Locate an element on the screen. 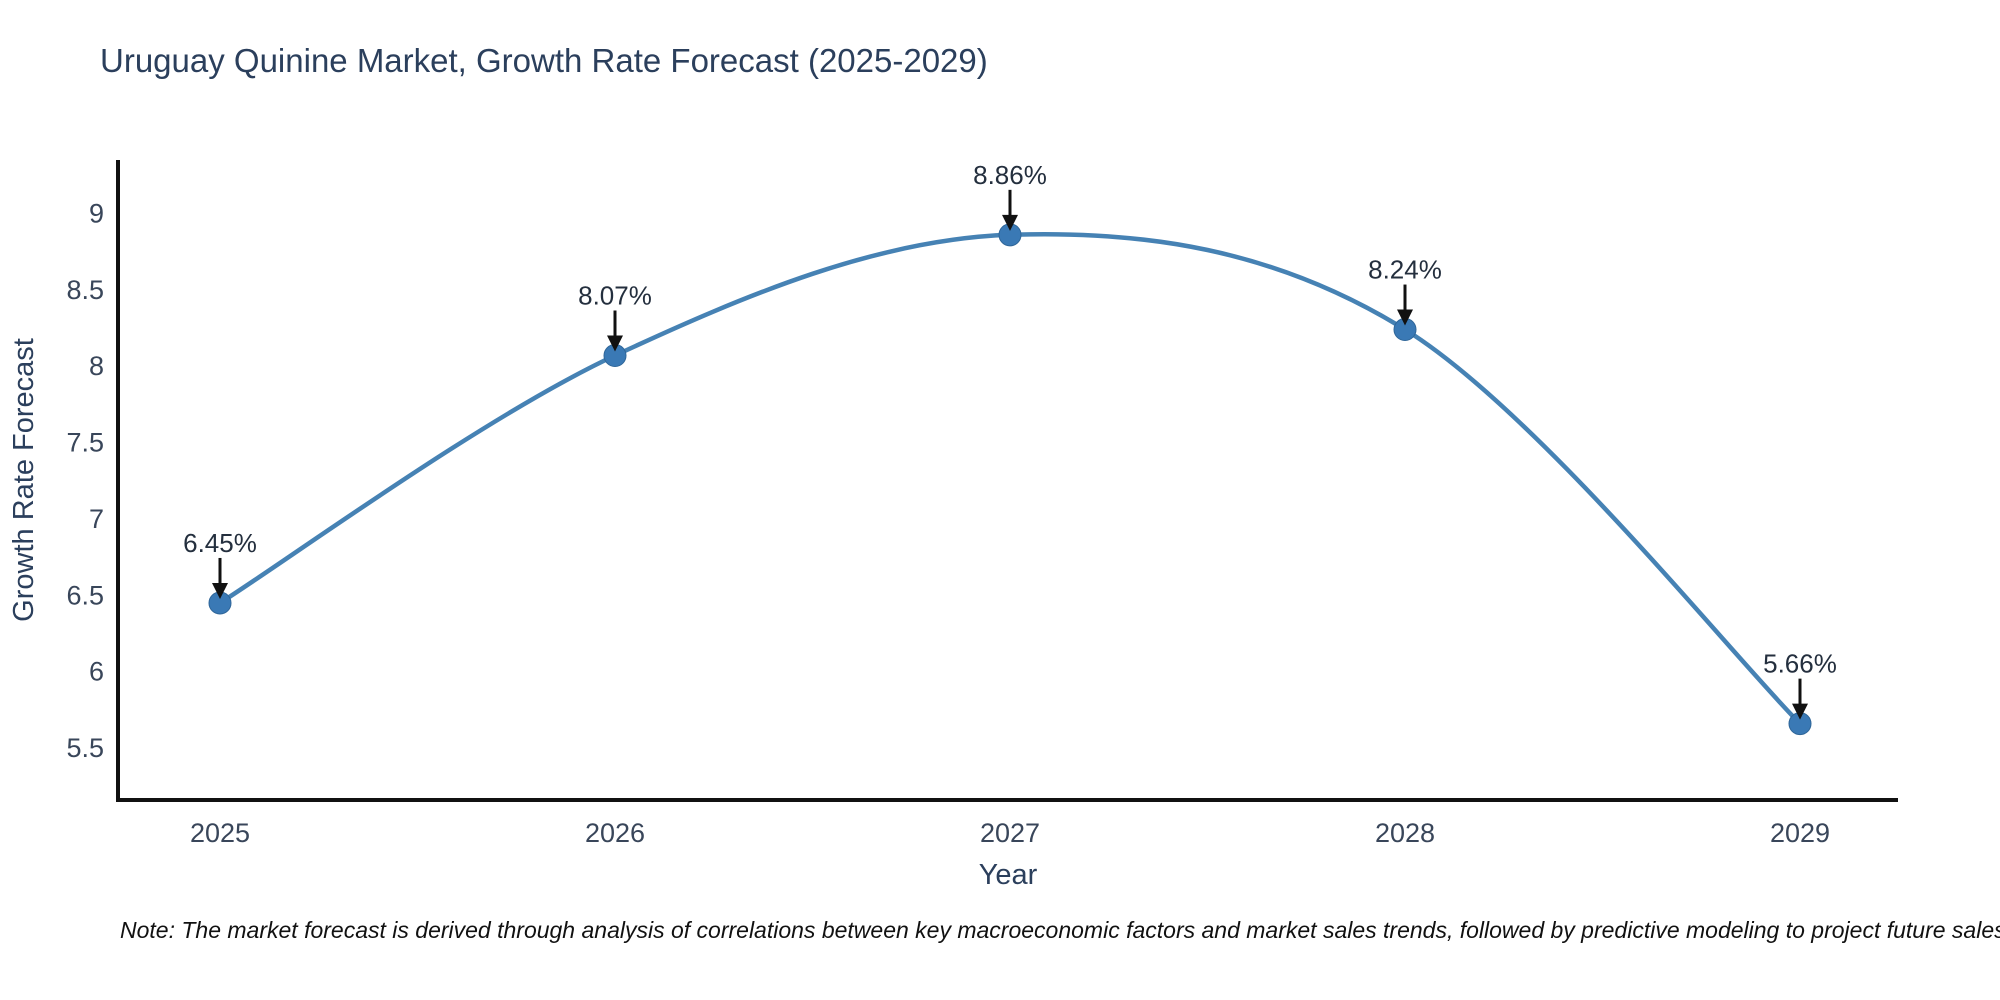 This screenshot has width=2000, height=1000. point-annotation: 8.24% is located at coordinates (1405, 290).